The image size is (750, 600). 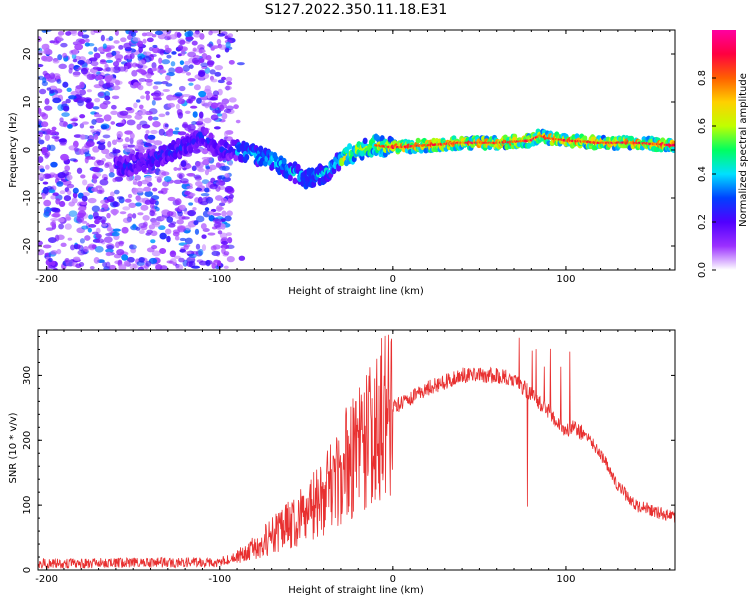 I want to click on colorbar-tick-label: 0.8, so click(x=702, y=78).